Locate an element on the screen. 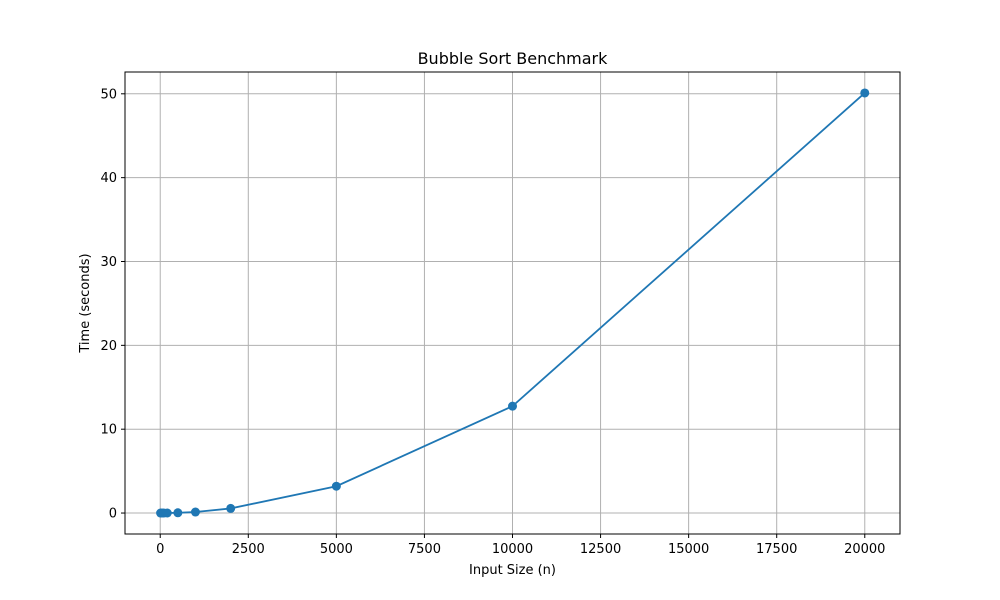  y-tick-label: 50 is located at coordinates (108, 94).